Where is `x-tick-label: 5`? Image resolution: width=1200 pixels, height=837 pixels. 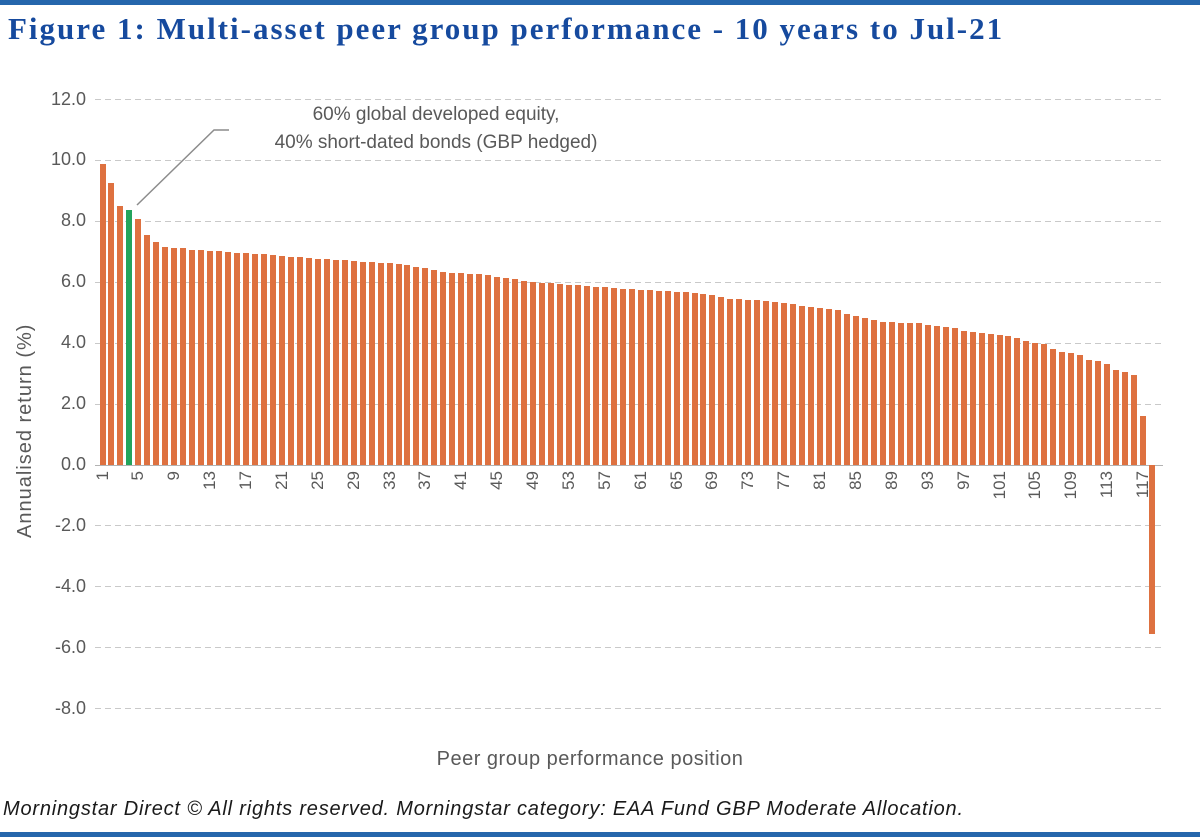
x-tick-label: 5 is located at coordinates (138, 475).